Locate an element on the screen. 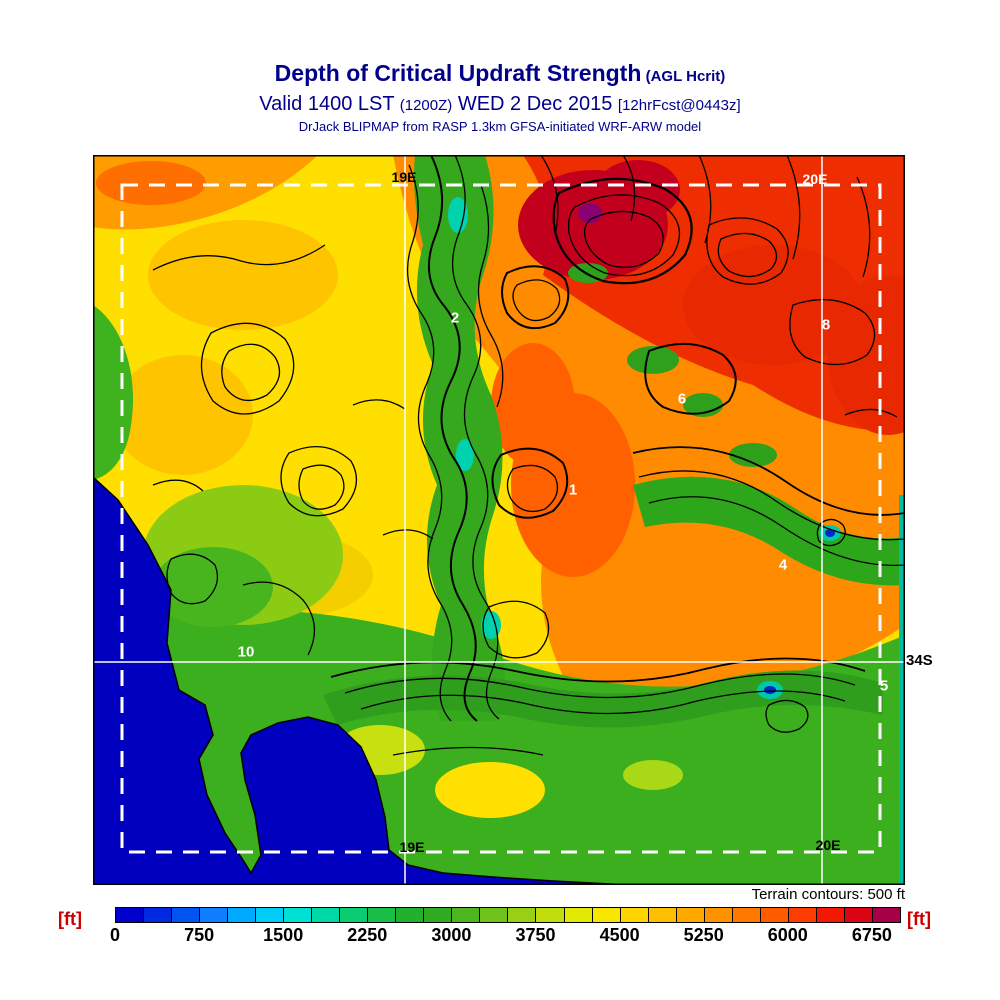  region-number-label: 1 is located at coordinates (573, 490).